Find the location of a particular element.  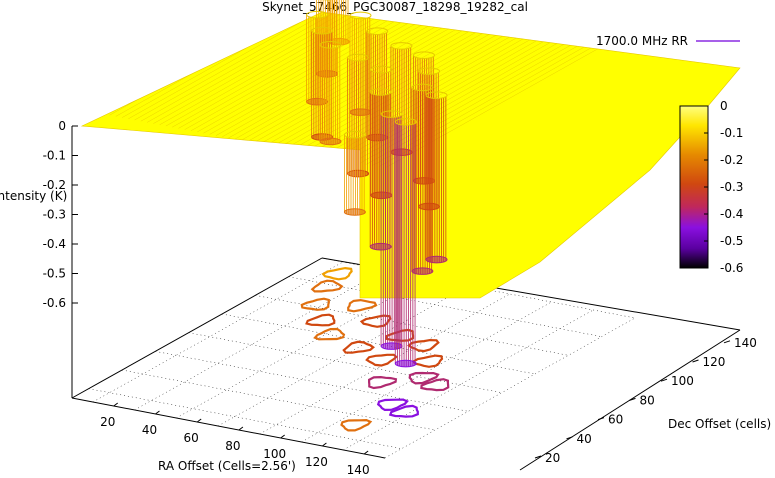

y-tick-label: 120 is located at coordinates (714, 362).